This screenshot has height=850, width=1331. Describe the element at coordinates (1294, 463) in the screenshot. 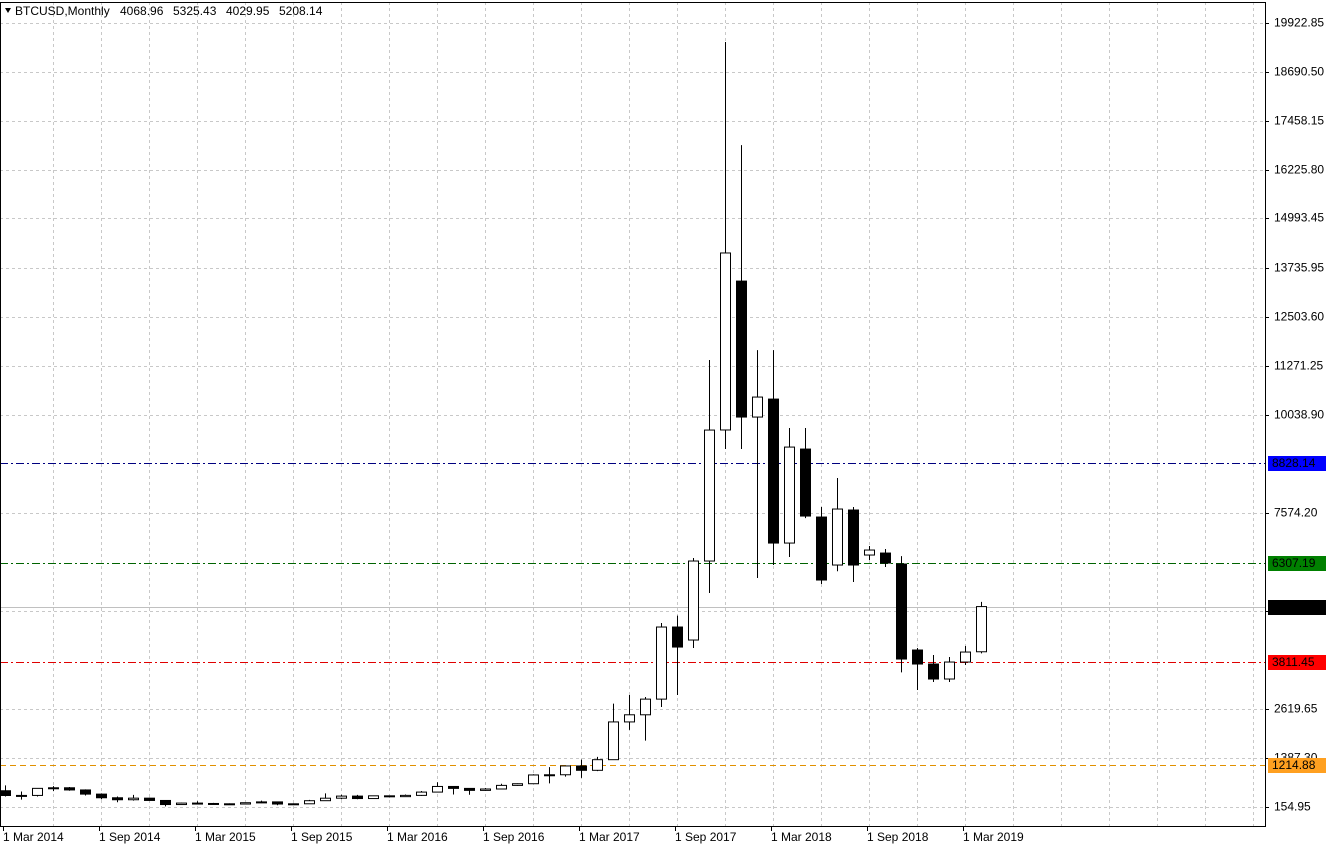

I see `level-label: 8828.14` at that location.